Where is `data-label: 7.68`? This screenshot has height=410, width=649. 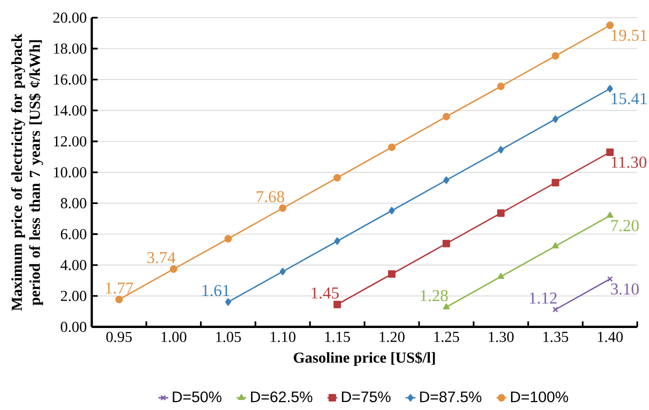
data-label: 7.68 is located at coordinates (270, 197).